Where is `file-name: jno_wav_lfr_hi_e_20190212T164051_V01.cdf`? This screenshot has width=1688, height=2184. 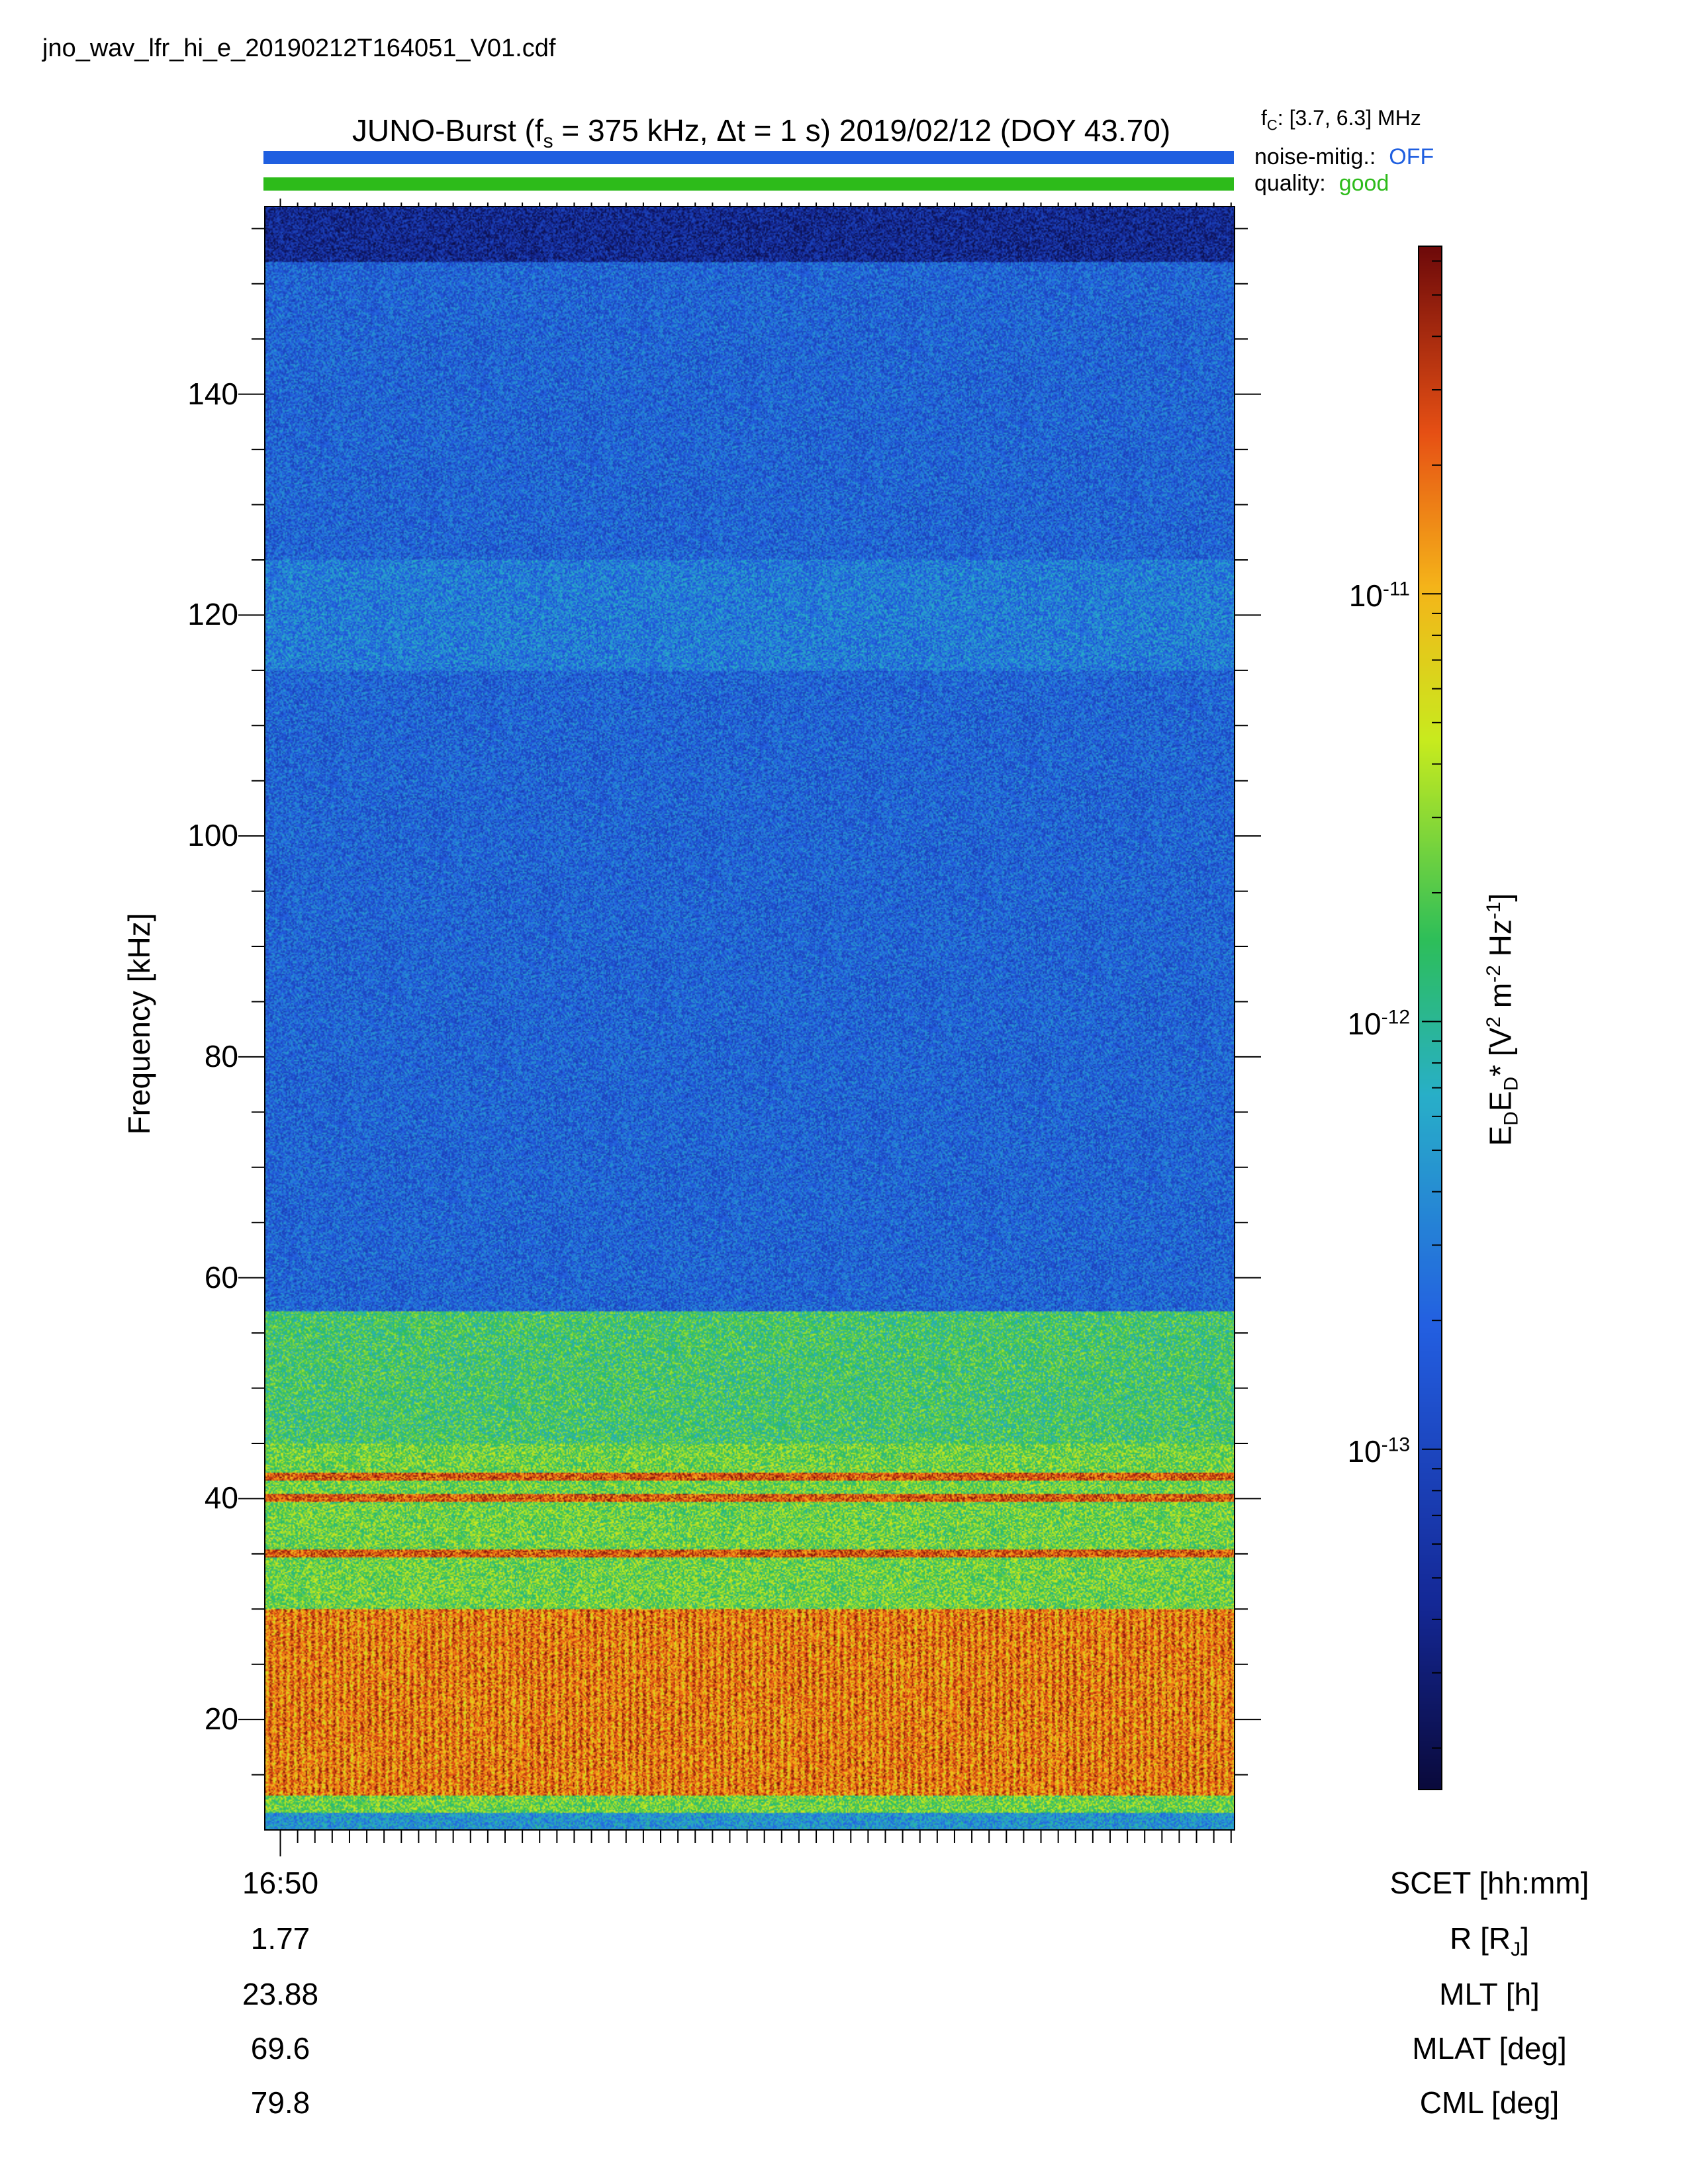 file-name: jno_wav_lfr_hi_e_20190212T164051_V01.cdf is located at coordinates (299, 48).